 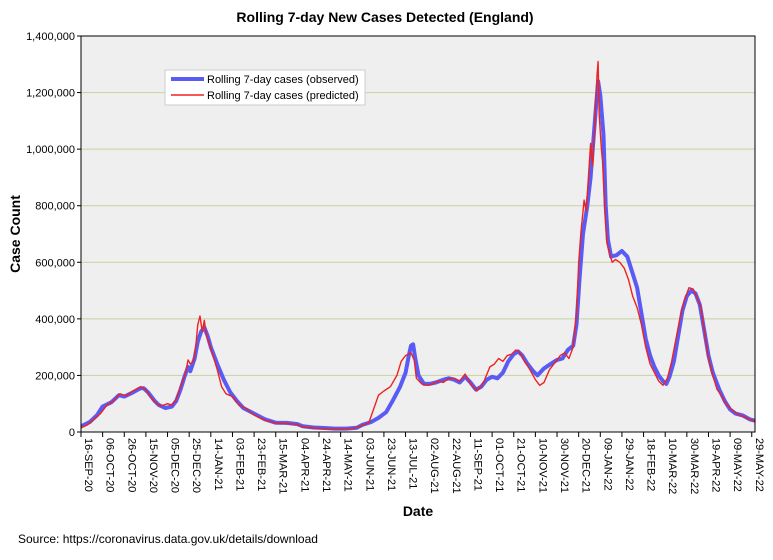 What do you see at coordinates (283, 80) in the screenshot?
I see `legend-label-observed: Rolling 7-day cases (observed)` at bounding box center [283, 80].